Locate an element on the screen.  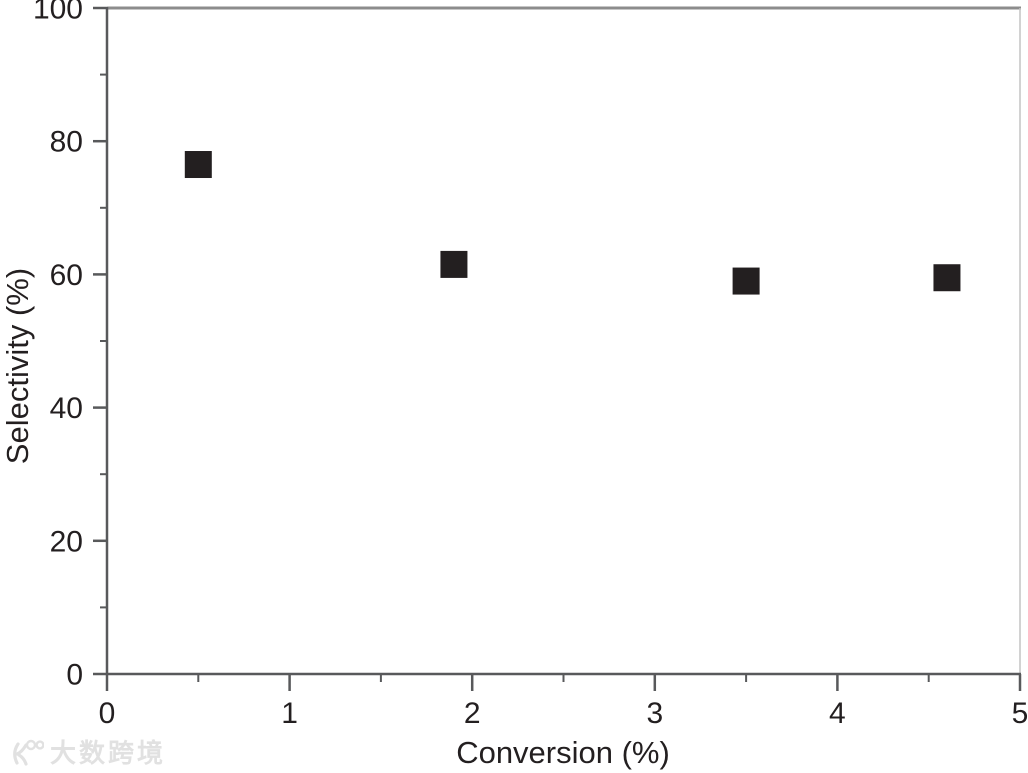
x-tick-label: 4 is located at coordinates (837, 713).